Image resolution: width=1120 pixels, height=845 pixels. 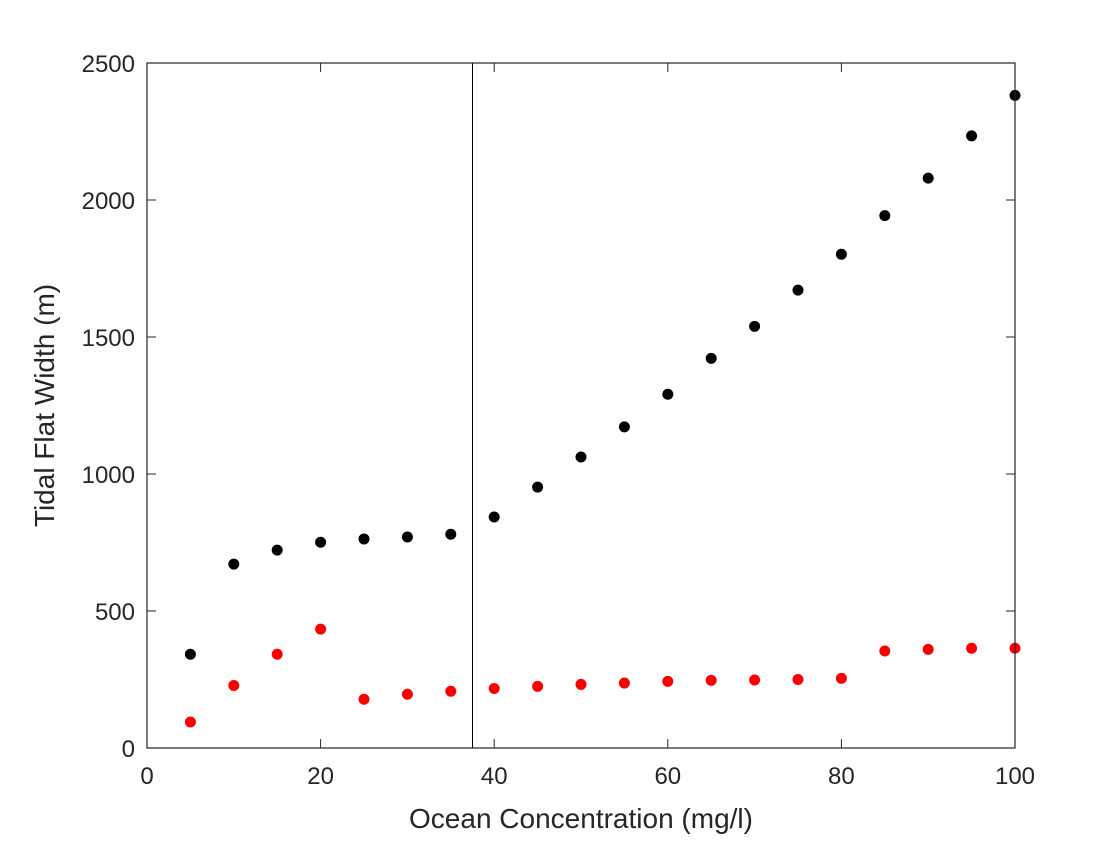 I want to click on x-tick-label: 0, so click(x=146, y=776).